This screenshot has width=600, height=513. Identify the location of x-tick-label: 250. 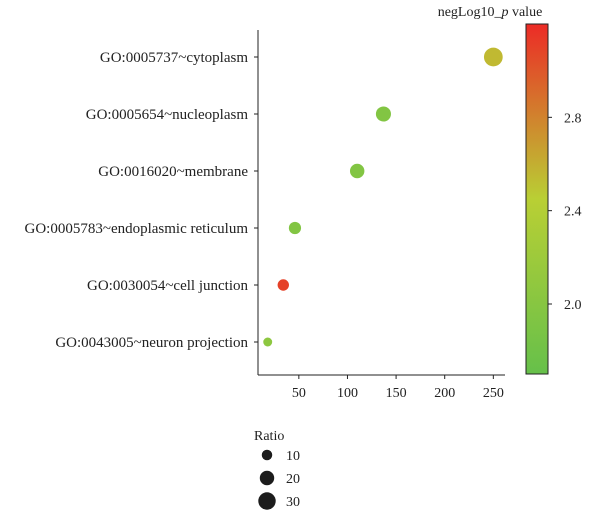
(493, 393).